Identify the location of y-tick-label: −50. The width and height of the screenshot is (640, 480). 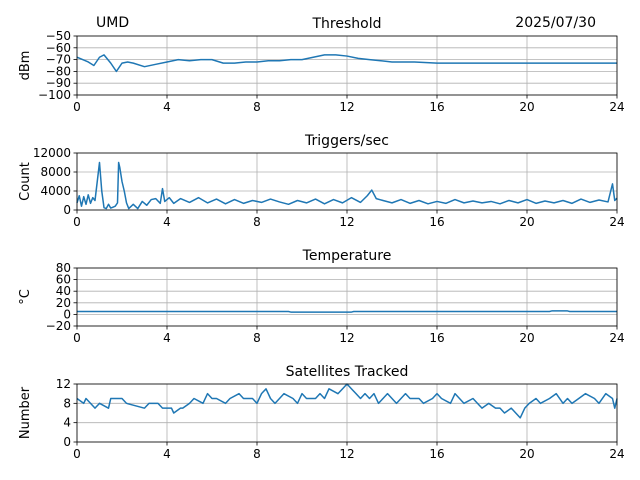
(58, 36).